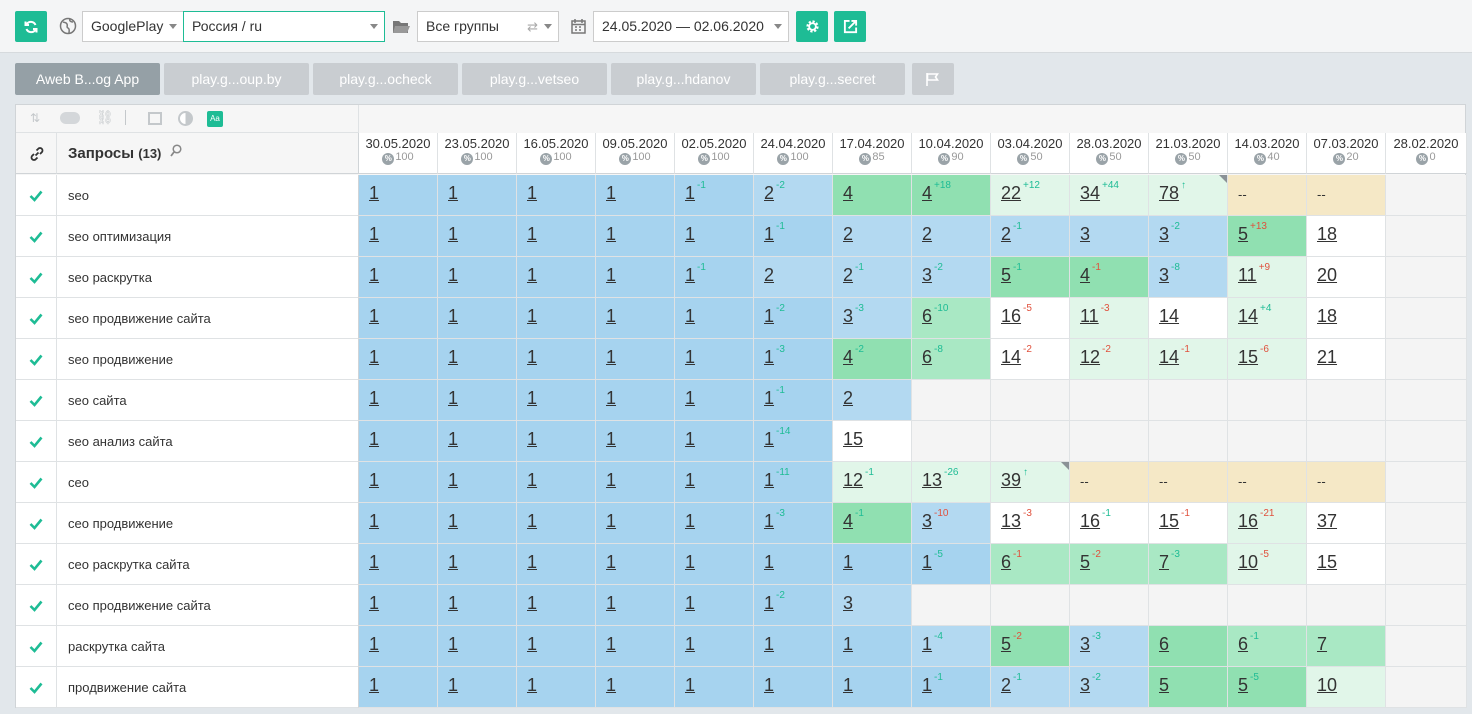 The image size is (1472, 714). Describe the element at coordinates (940, 479) in the screenshot. I see `position-value: 13 -26` at that location.